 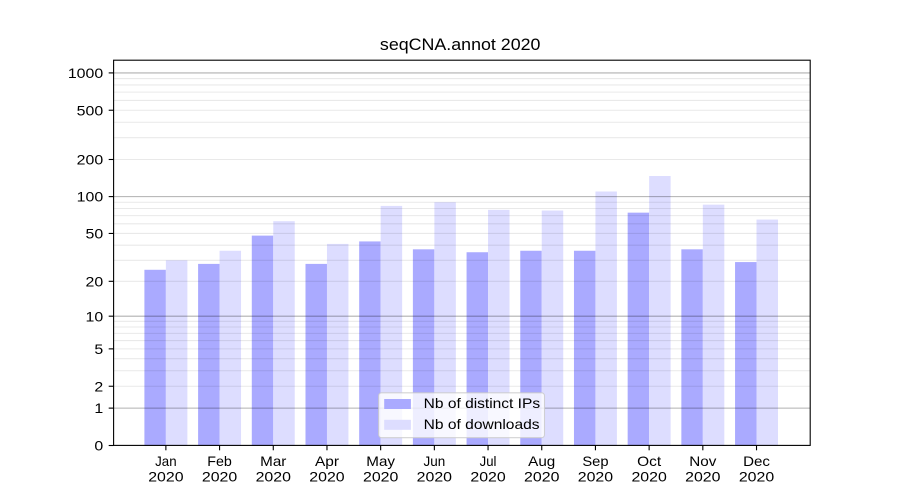 I want to click on svg-text: 500, so click(x=90, y=110).